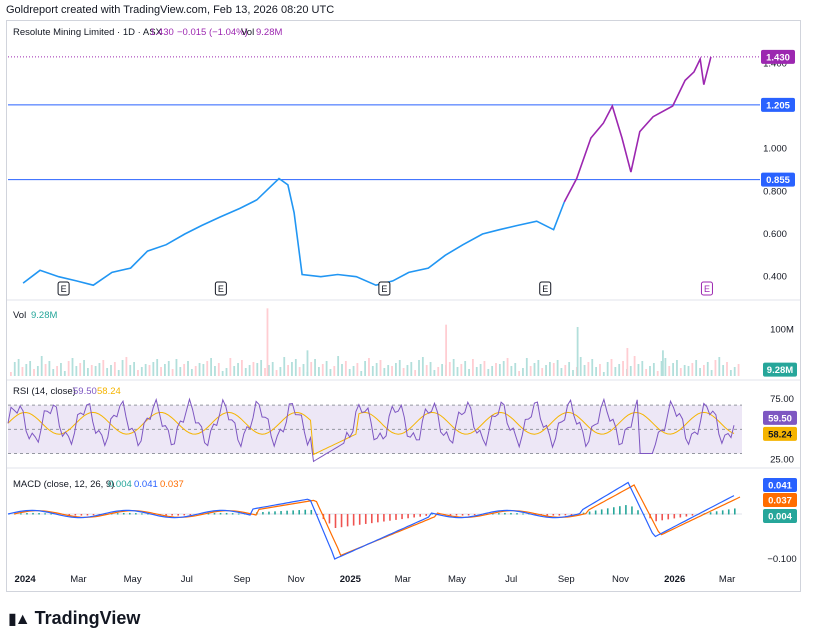 This screenshot has width=816, height=635. I want to click on volume-last-label: 9.28M, so click(780, 370).